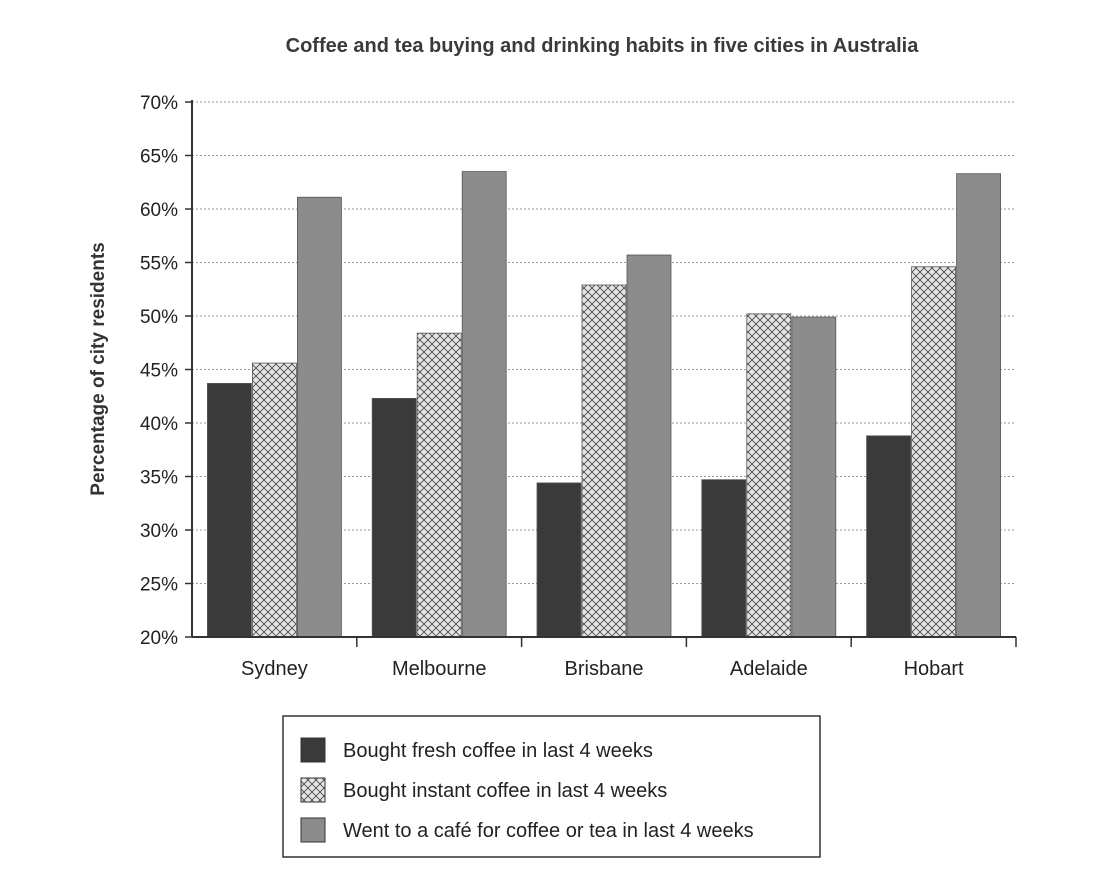  I want to click on y-tick-label: 40%, so click(159, 424).